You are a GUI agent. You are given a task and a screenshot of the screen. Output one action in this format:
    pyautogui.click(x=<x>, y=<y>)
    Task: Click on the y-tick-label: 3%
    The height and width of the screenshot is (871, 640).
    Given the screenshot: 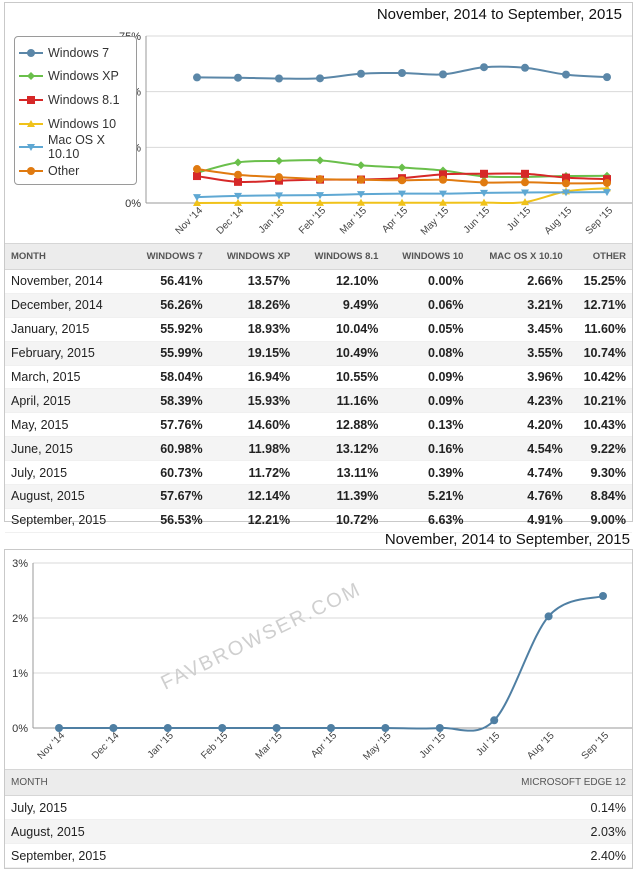 What is the action you would take?
    pyautogui.click(x=20, y=564)
    